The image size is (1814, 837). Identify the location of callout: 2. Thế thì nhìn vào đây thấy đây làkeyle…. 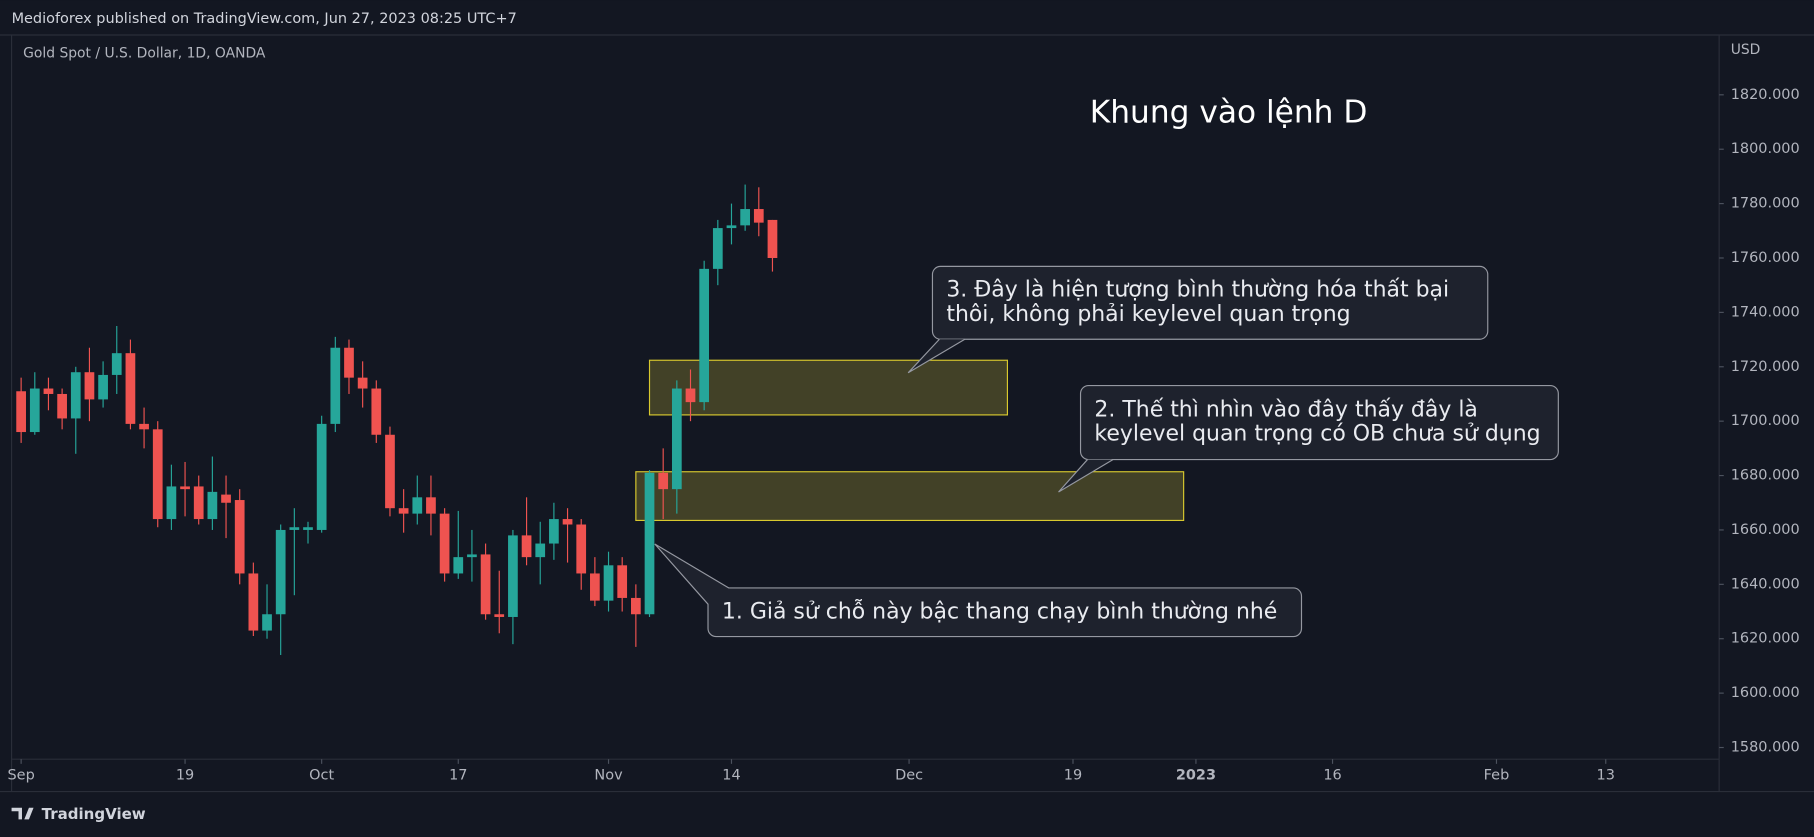
(1308, 438).